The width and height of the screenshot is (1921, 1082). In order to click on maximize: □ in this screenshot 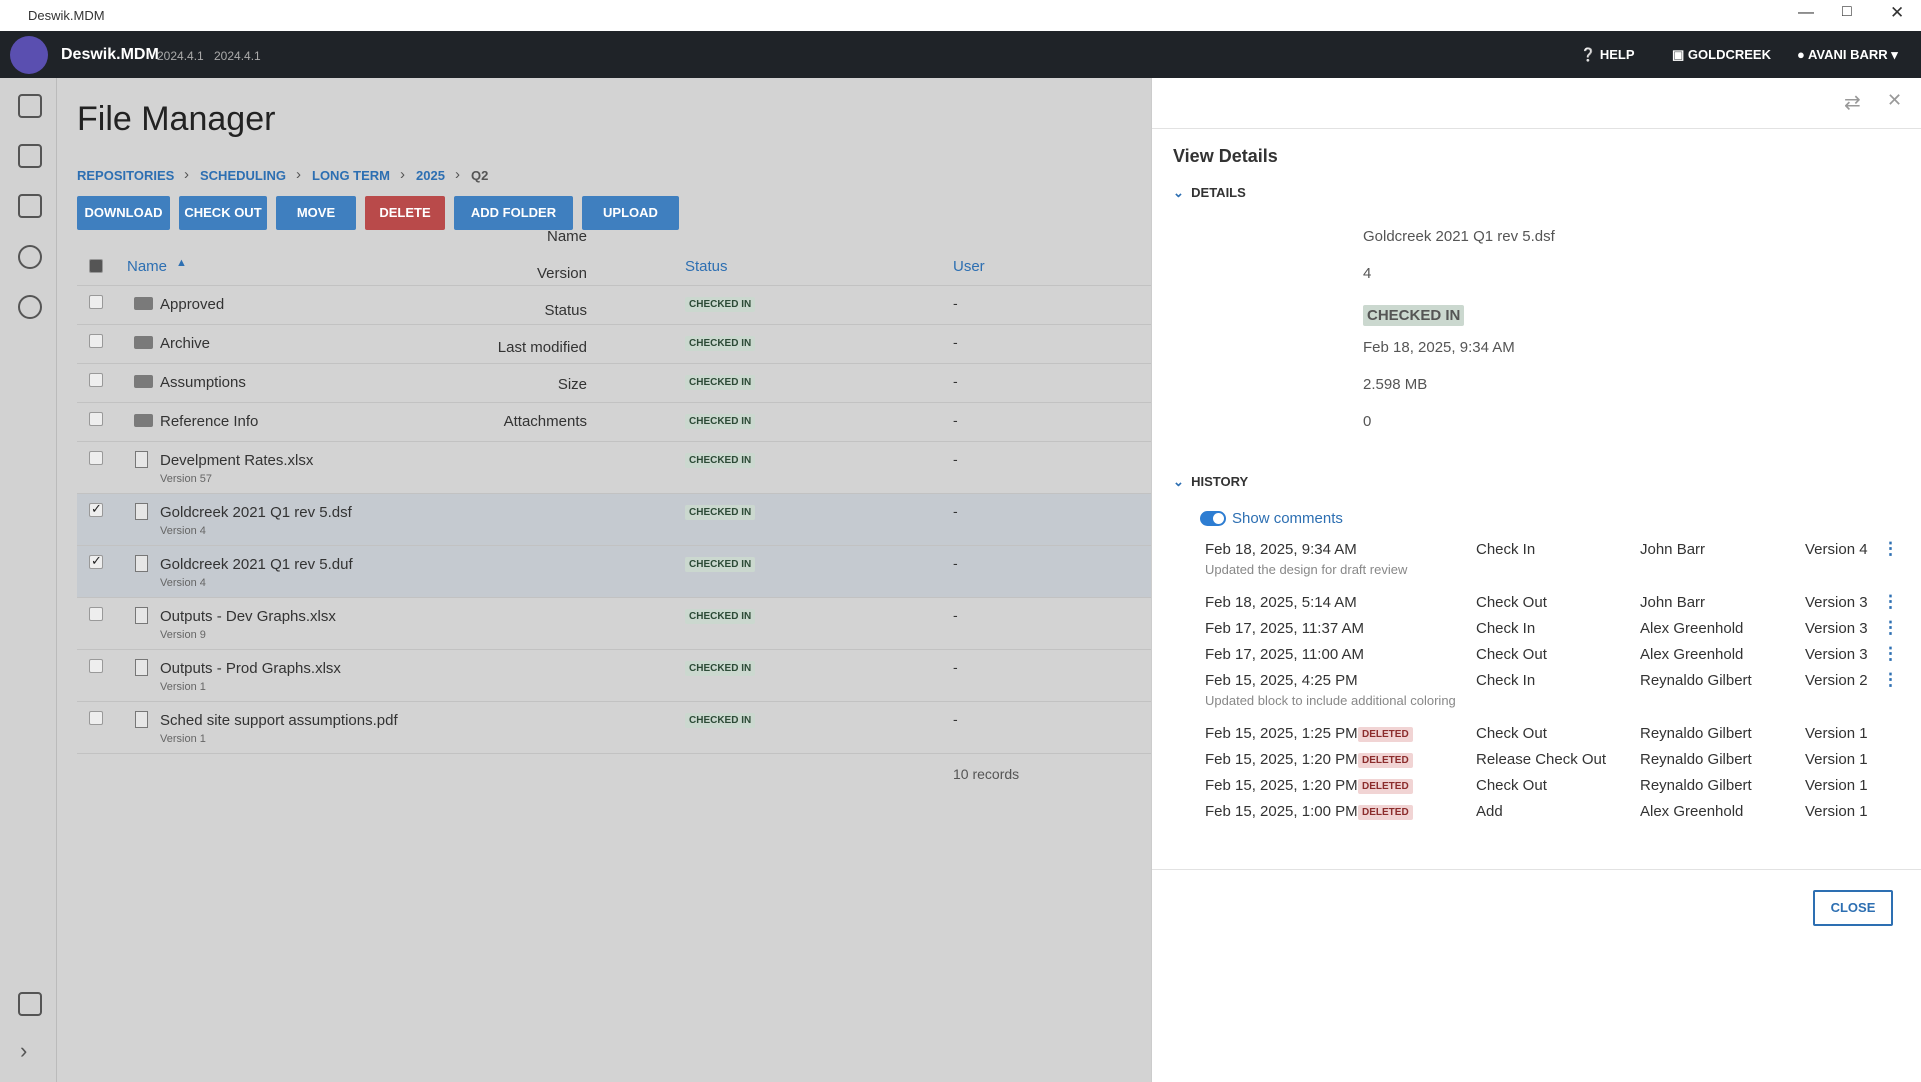, I will do `click(1847, 11)`.